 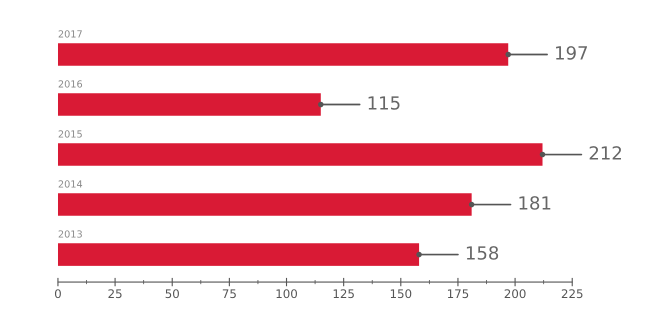 What do you see at coordinates (286, 293) in the screenshot?
I see `x-tick-label: 100` at bounding box center [286, 293].